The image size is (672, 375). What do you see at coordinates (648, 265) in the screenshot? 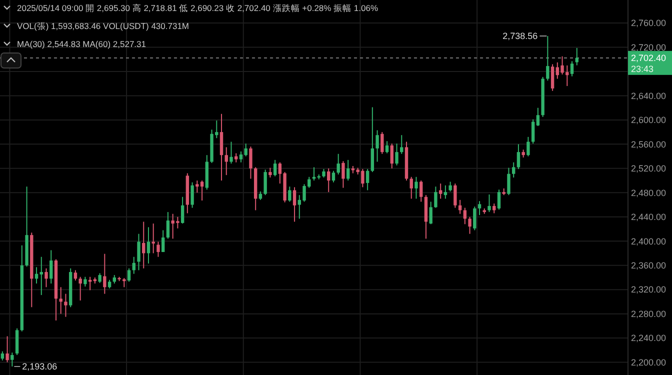
I see `y-tick-label: 2,360.00` at bounding box center [648, 265].